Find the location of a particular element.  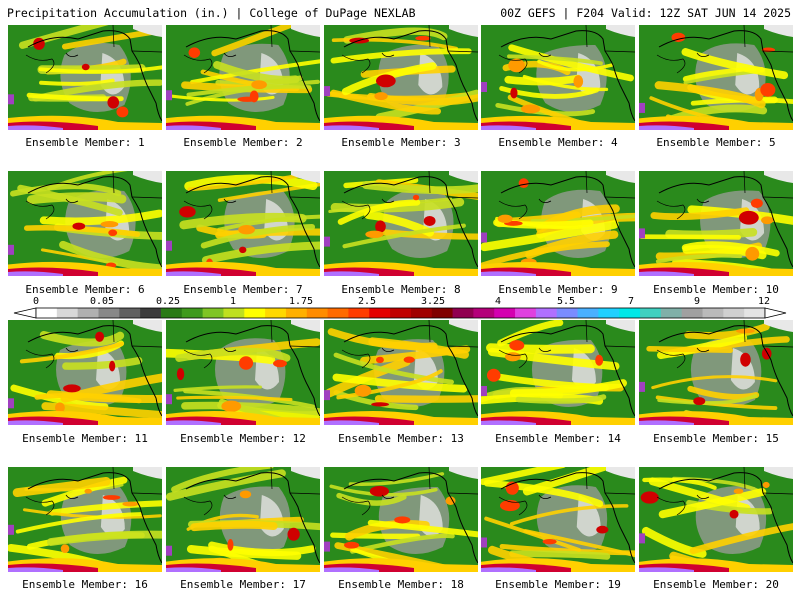

ensemble-member-label: Ensemble Member: 15 is located at coordinates (716, 438).